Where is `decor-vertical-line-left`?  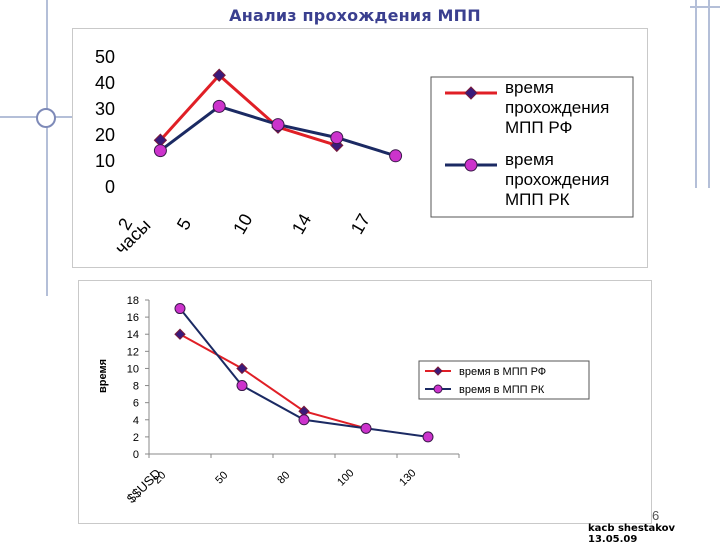 decor-vertical-line-left is located at coordinates (47, 148).